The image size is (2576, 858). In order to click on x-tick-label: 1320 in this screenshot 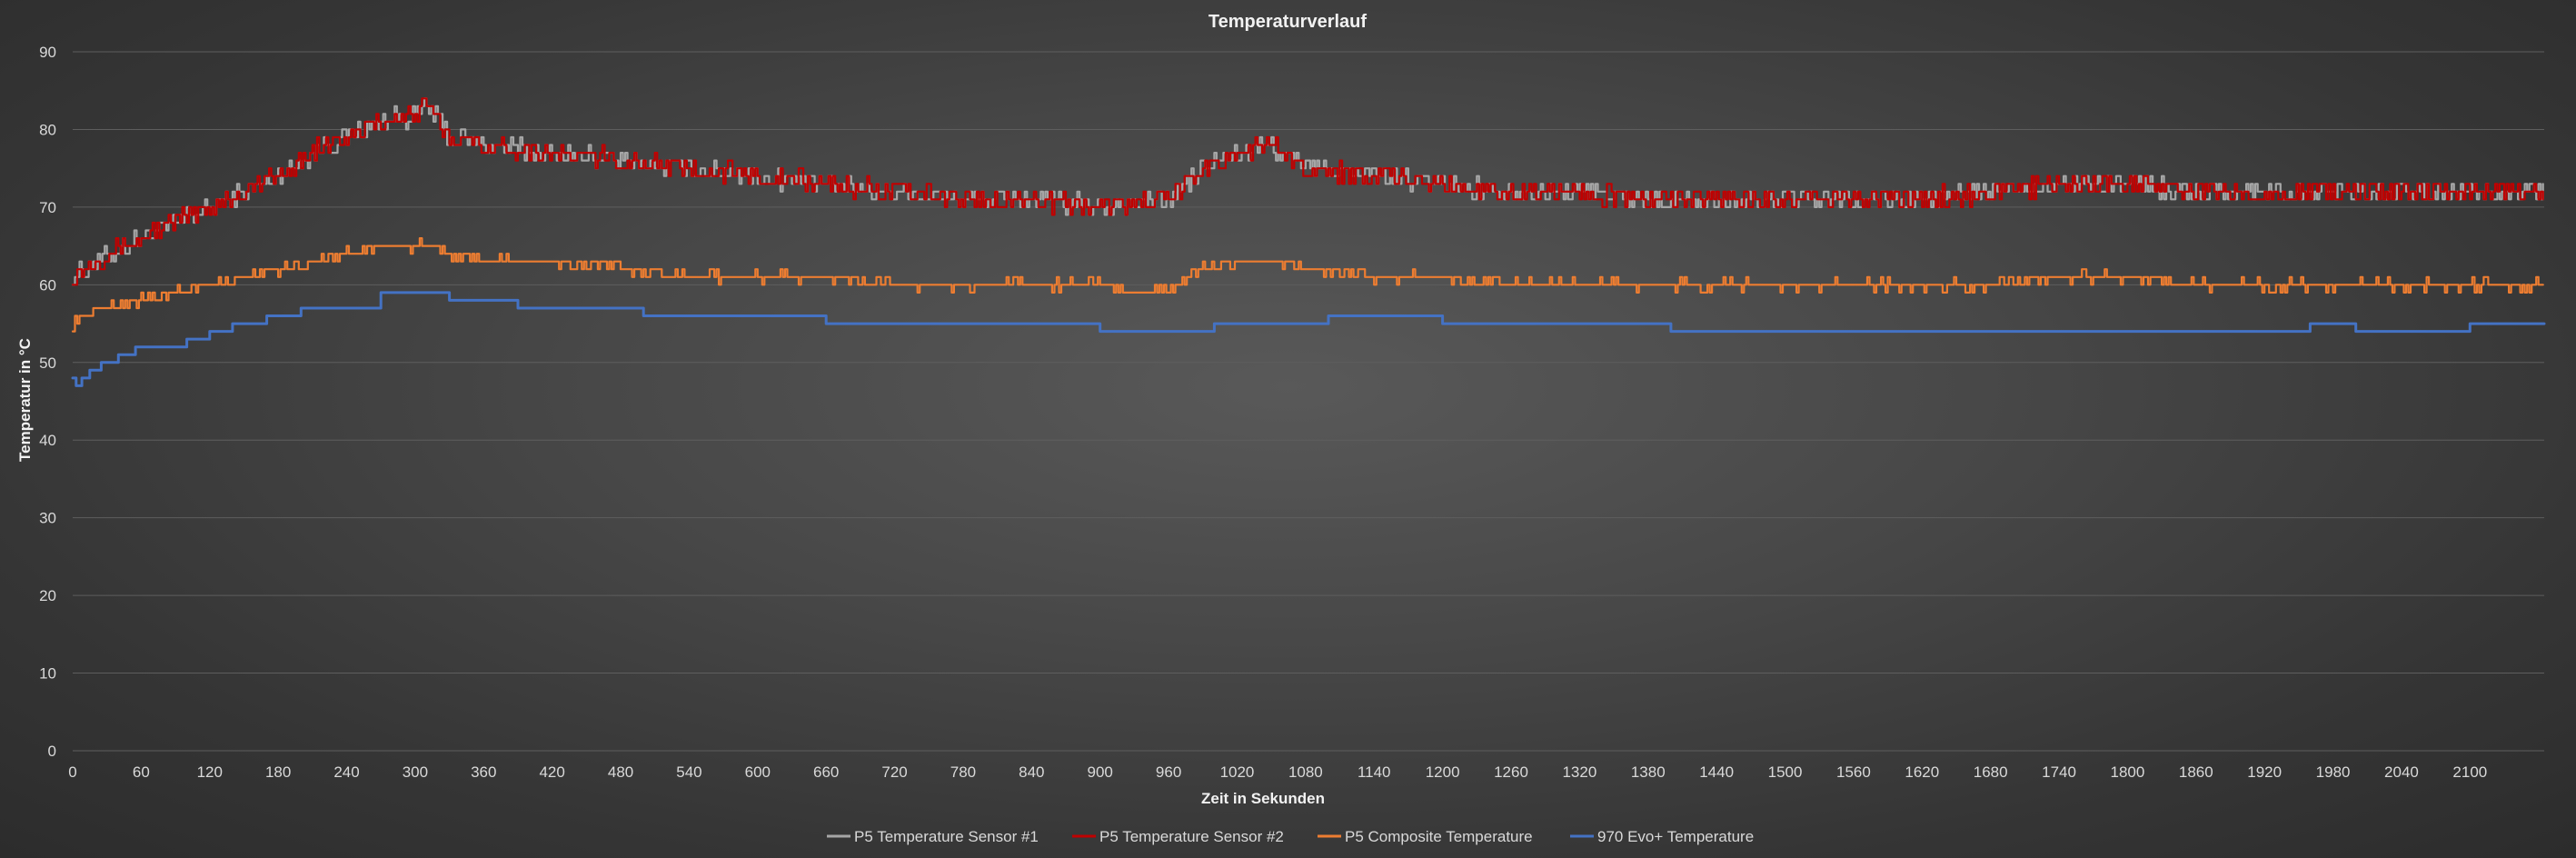, I will do `click(1579, 772)`.